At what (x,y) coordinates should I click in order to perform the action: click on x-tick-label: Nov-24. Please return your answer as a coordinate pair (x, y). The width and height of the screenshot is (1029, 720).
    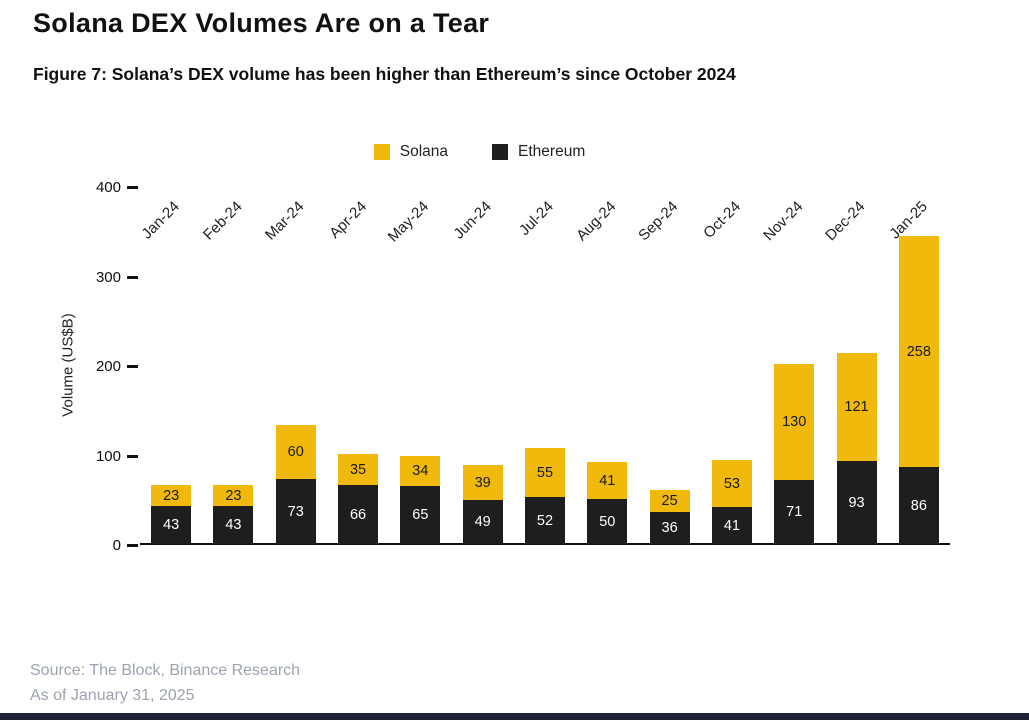
    Looking at the image, I should click on (783, 221).